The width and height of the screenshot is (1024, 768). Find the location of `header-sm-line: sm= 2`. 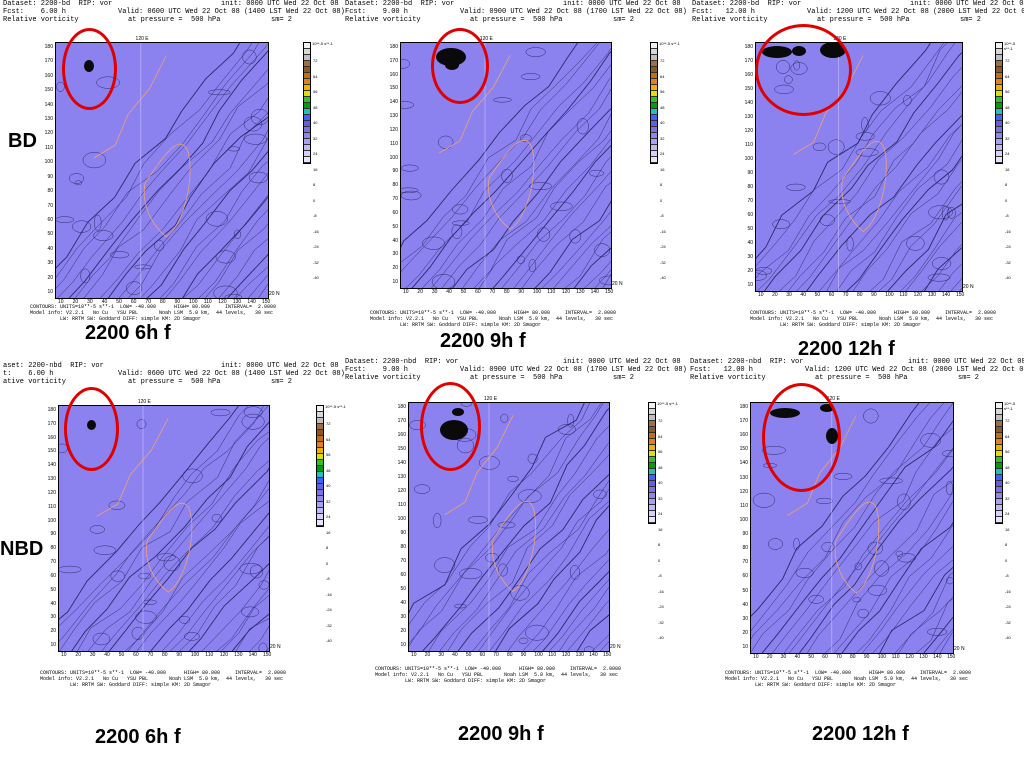

header-sm-line: sm= 2 is located at coordinates (624, 20).